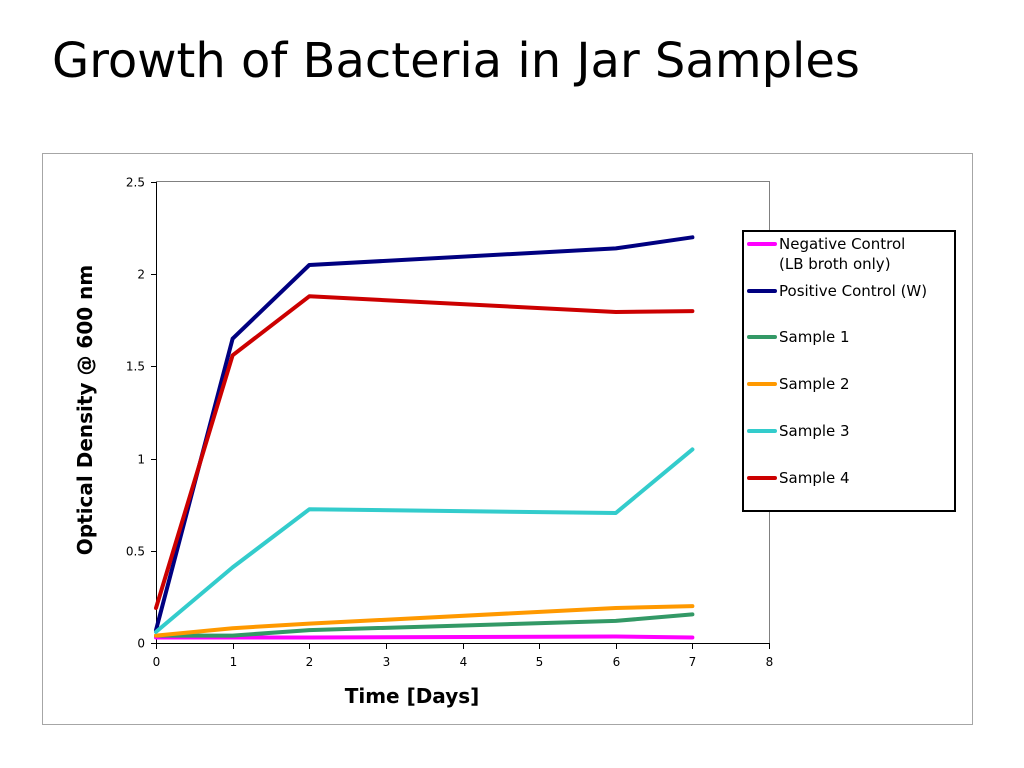 The image size is (1024, 768). I want to click on legend-label-4: Sample 3, so click(814, 431).